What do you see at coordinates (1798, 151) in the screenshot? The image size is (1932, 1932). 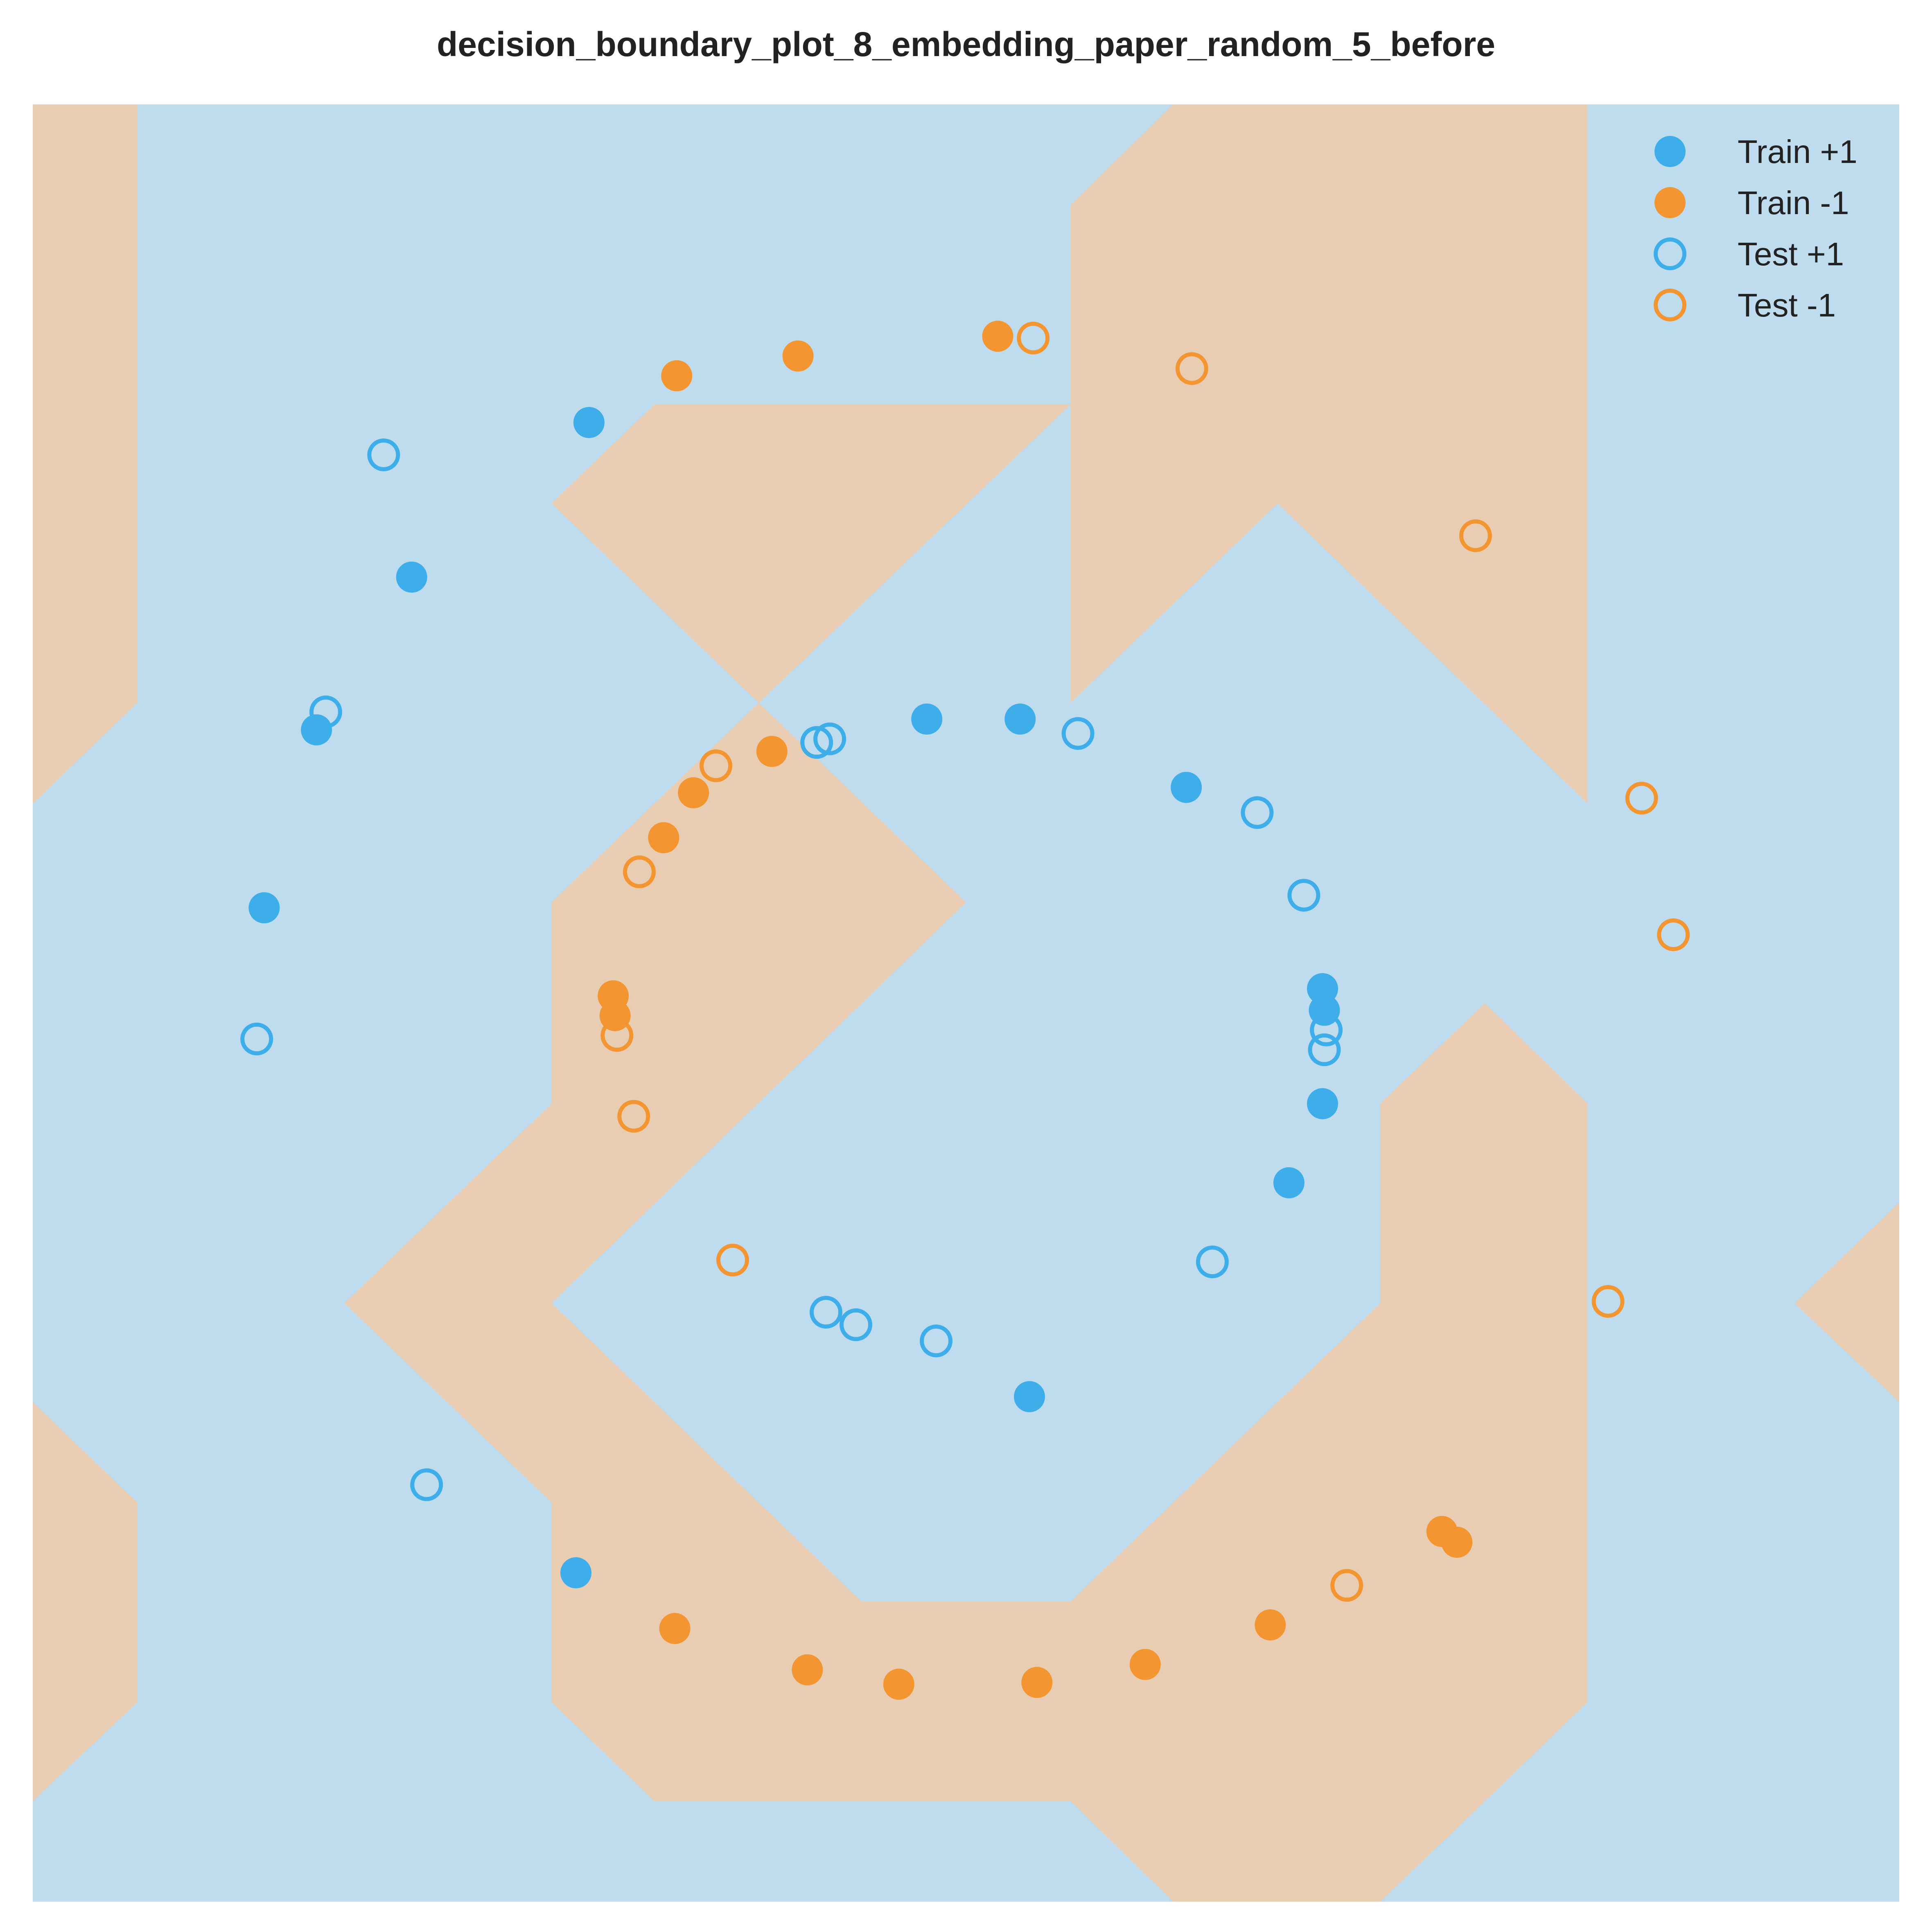 I see `legend-label: Train +1` at bounding box center [1798, 151].